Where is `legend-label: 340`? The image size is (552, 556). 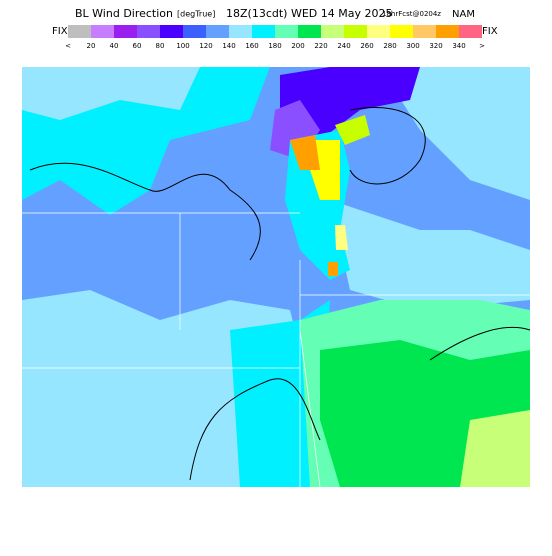 legend-label: 340 is located at coordinates (458, 46).